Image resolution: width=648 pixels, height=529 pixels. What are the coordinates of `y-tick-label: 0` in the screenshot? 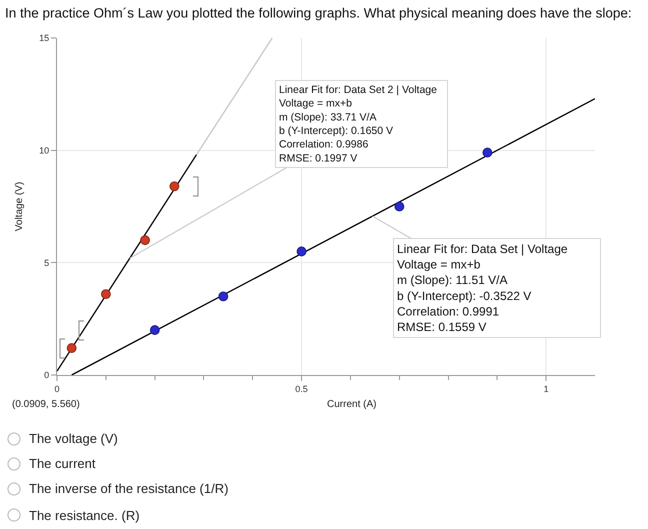 It's located at (47, 375).